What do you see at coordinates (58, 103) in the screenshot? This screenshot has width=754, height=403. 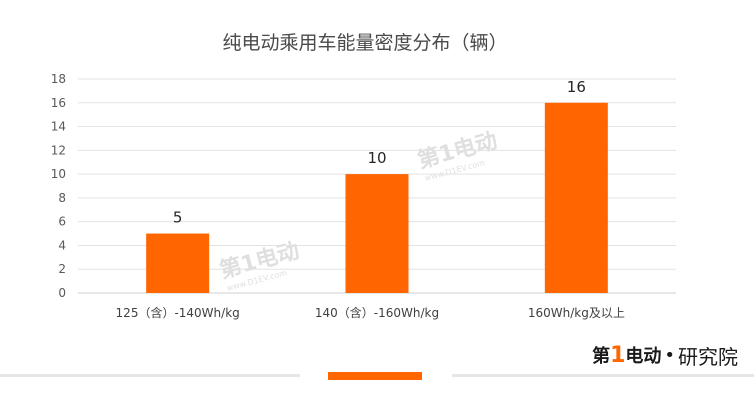 I see `y-tick-label: 16` at bounding box center [58, 103].